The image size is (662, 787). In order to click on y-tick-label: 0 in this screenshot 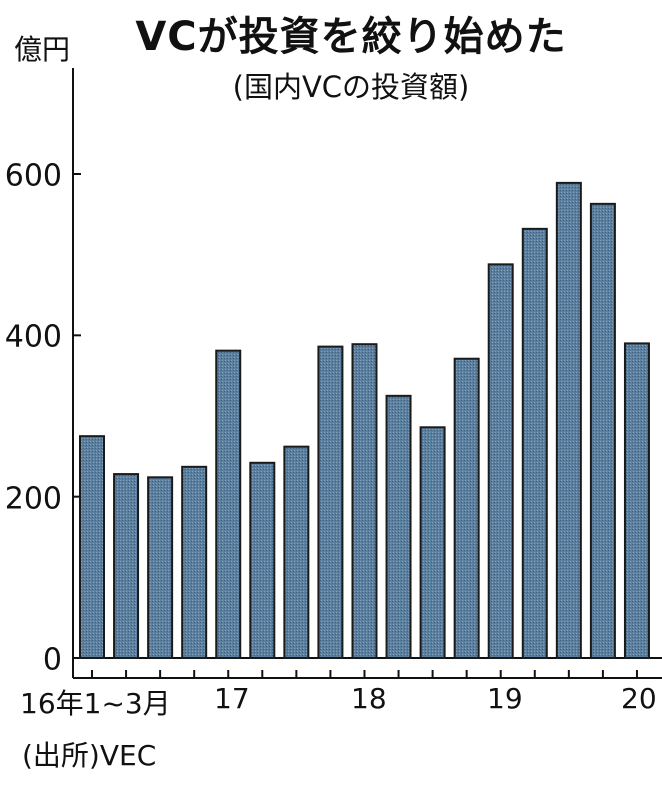, I will do `click(52, 660)`.